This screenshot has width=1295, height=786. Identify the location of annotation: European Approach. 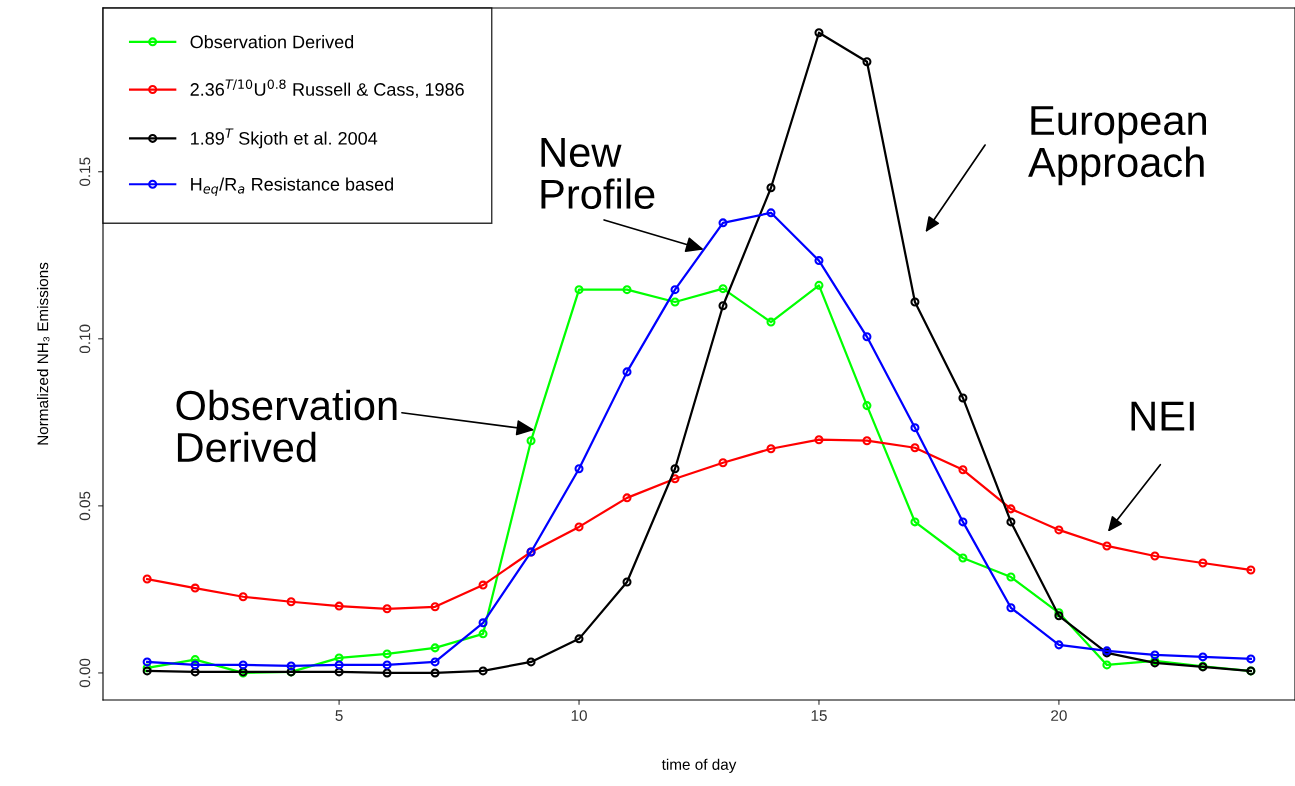
(1117, 146).